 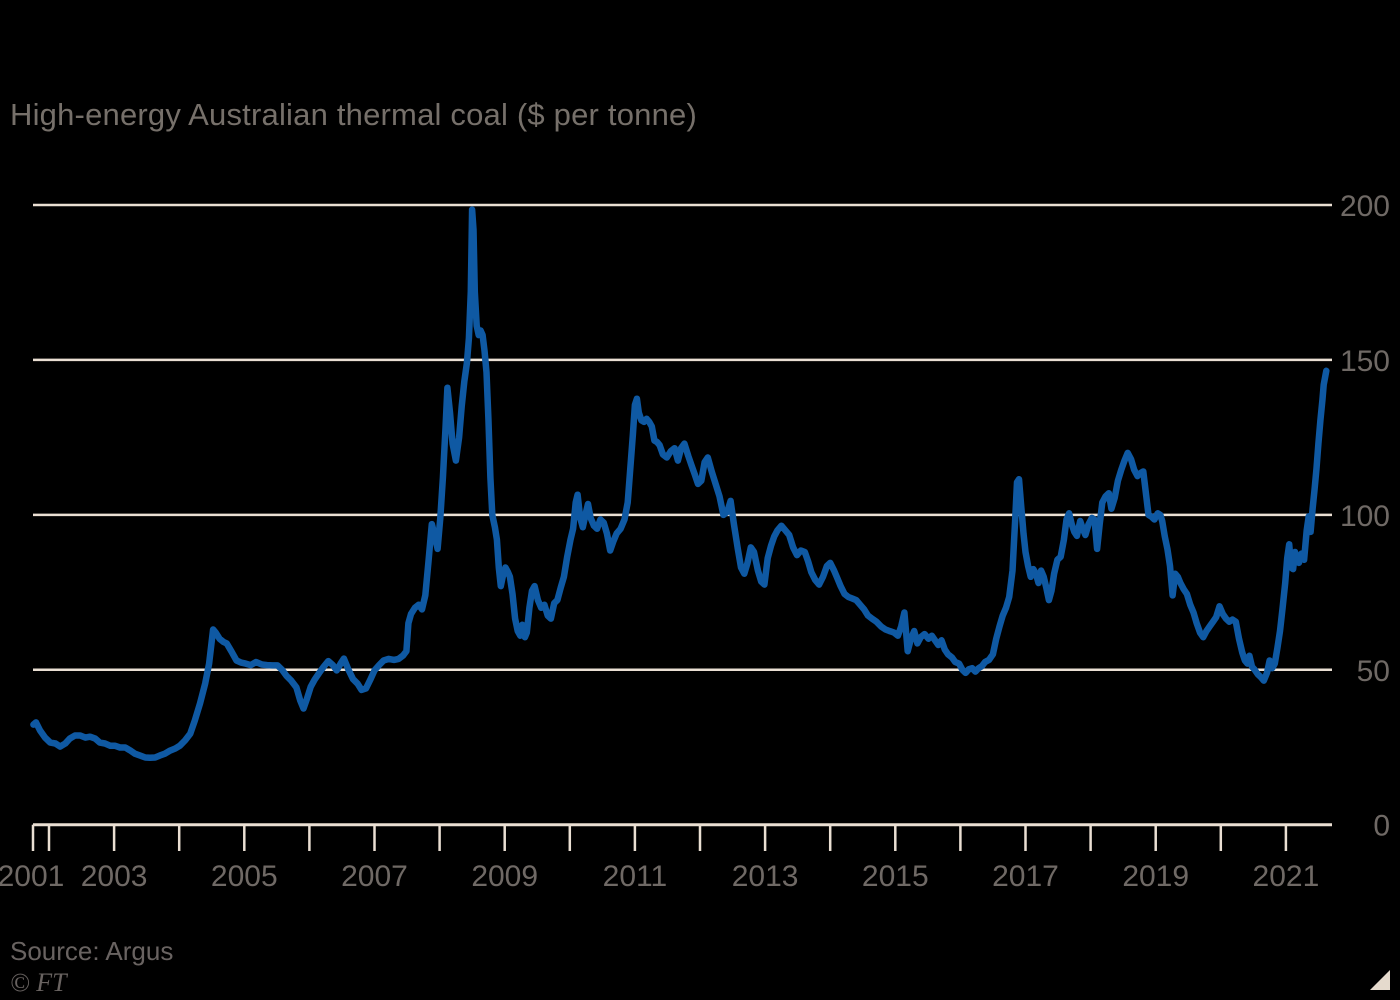 What do you see at coordinates (504, 876) in the screenshot?
I see `x-axis-label-2009: 2009` at bounding box center [504, 876].